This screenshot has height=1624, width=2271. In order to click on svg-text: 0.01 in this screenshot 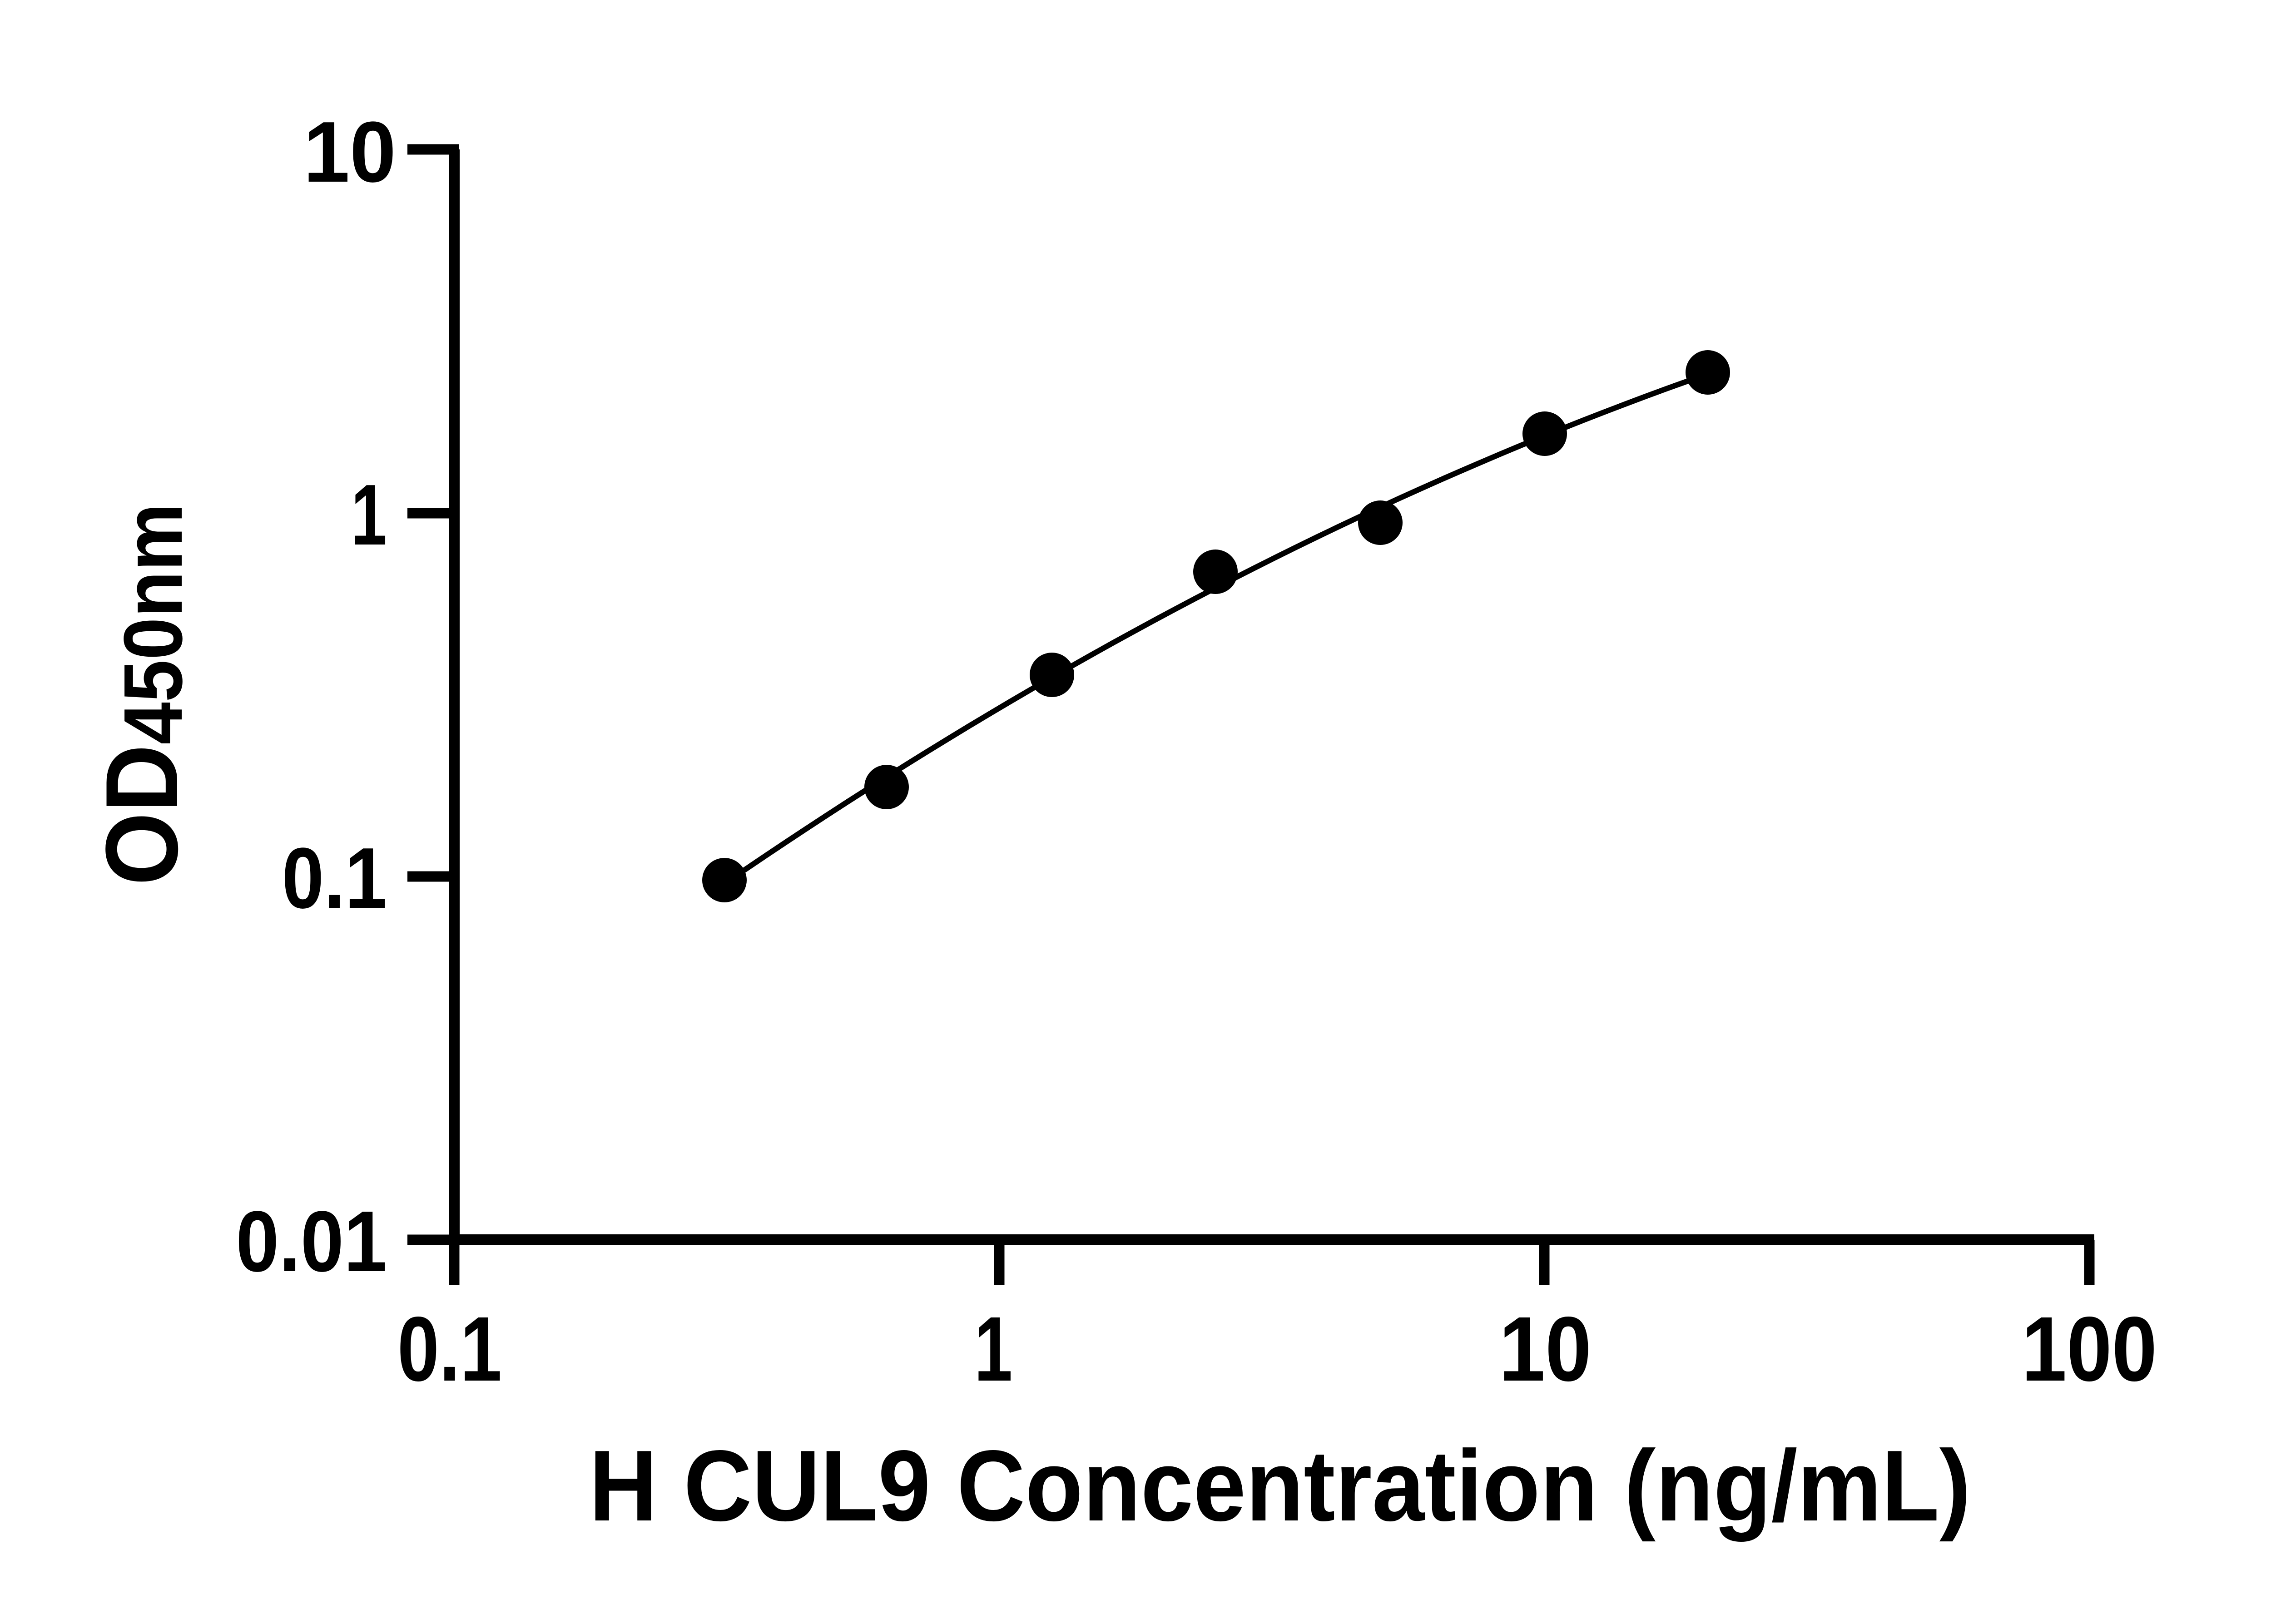, I will do `click(311, 1241)`.